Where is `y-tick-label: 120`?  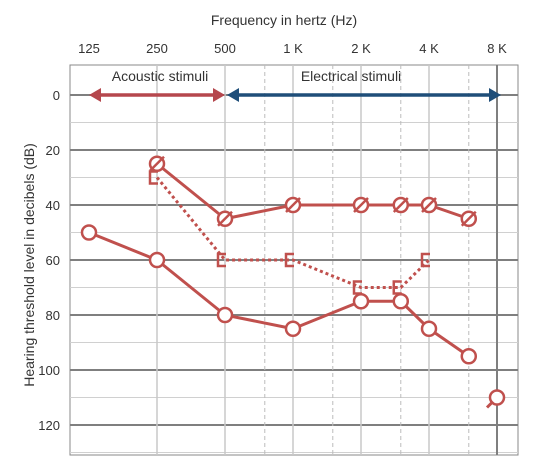
y-tick-label: 120 is located at coordinates (49, 425).